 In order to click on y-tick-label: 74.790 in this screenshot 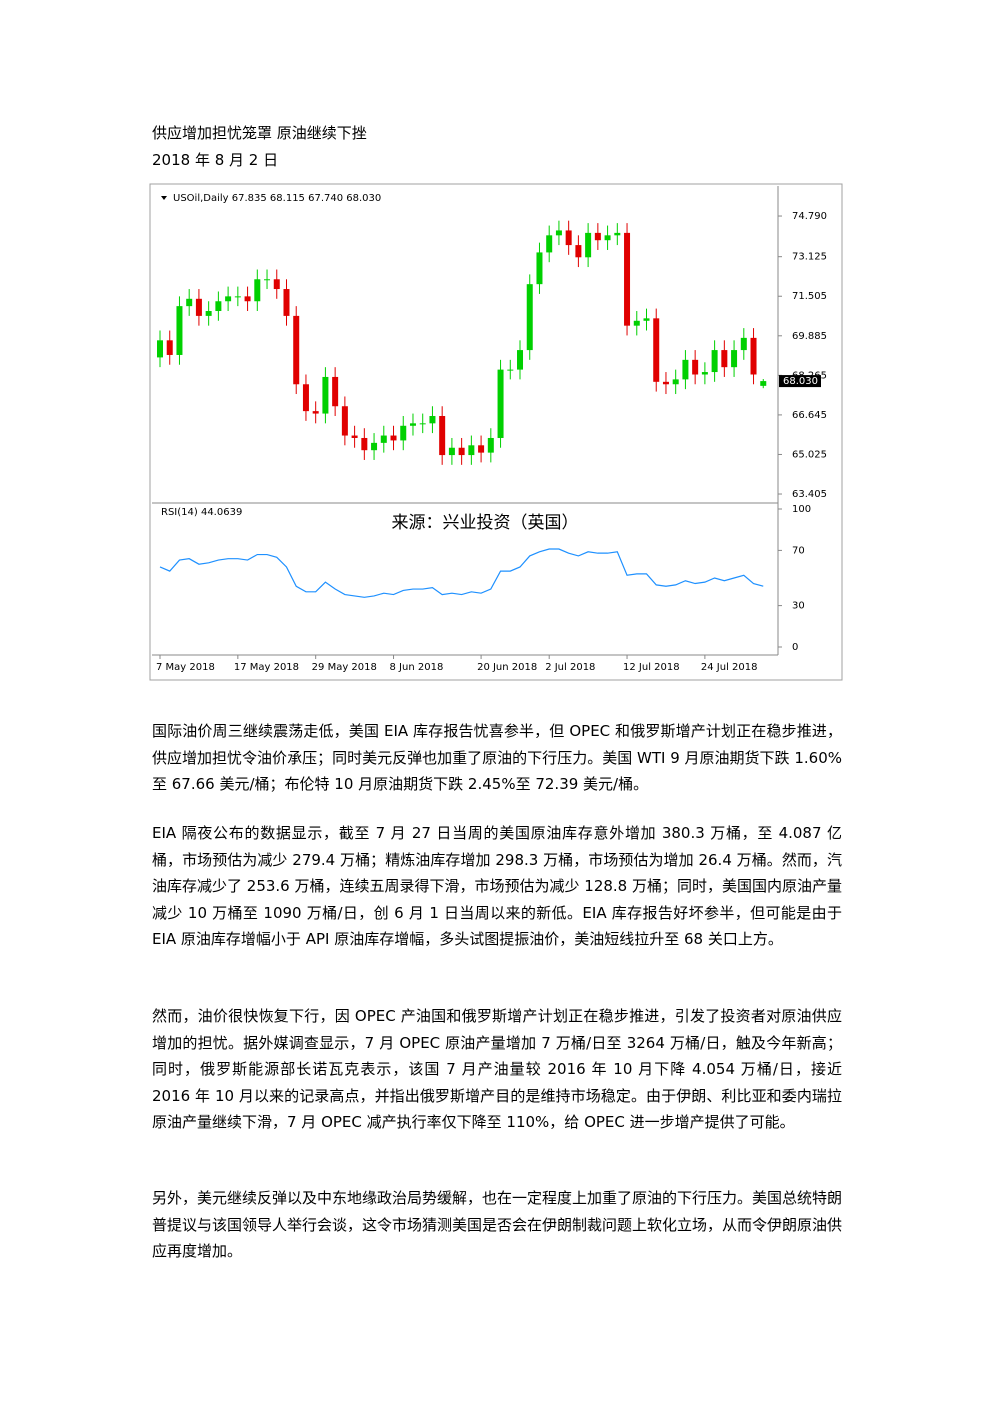, I will do `click(809, 216)`.